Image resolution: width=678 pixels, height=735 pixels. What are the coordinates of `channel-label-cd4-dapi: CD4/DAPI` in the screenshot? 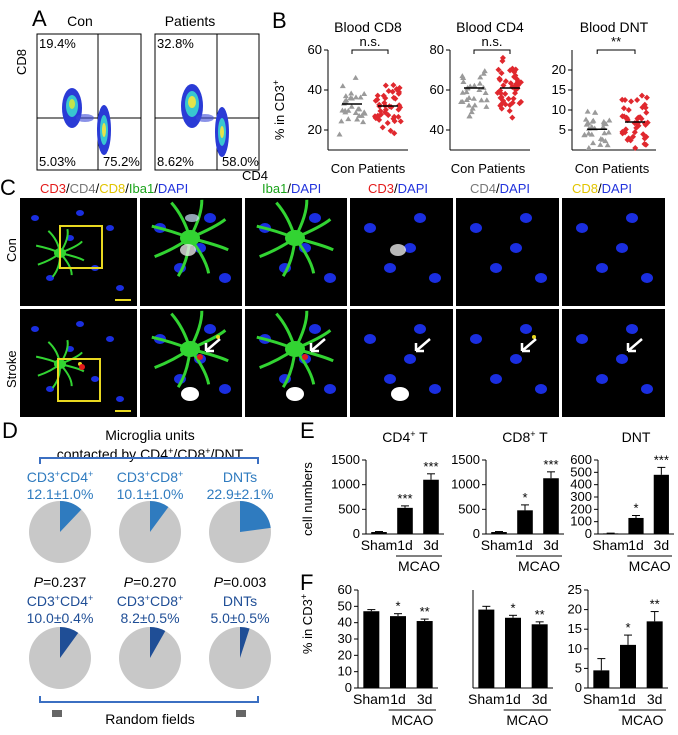 It's located at (500, 188).